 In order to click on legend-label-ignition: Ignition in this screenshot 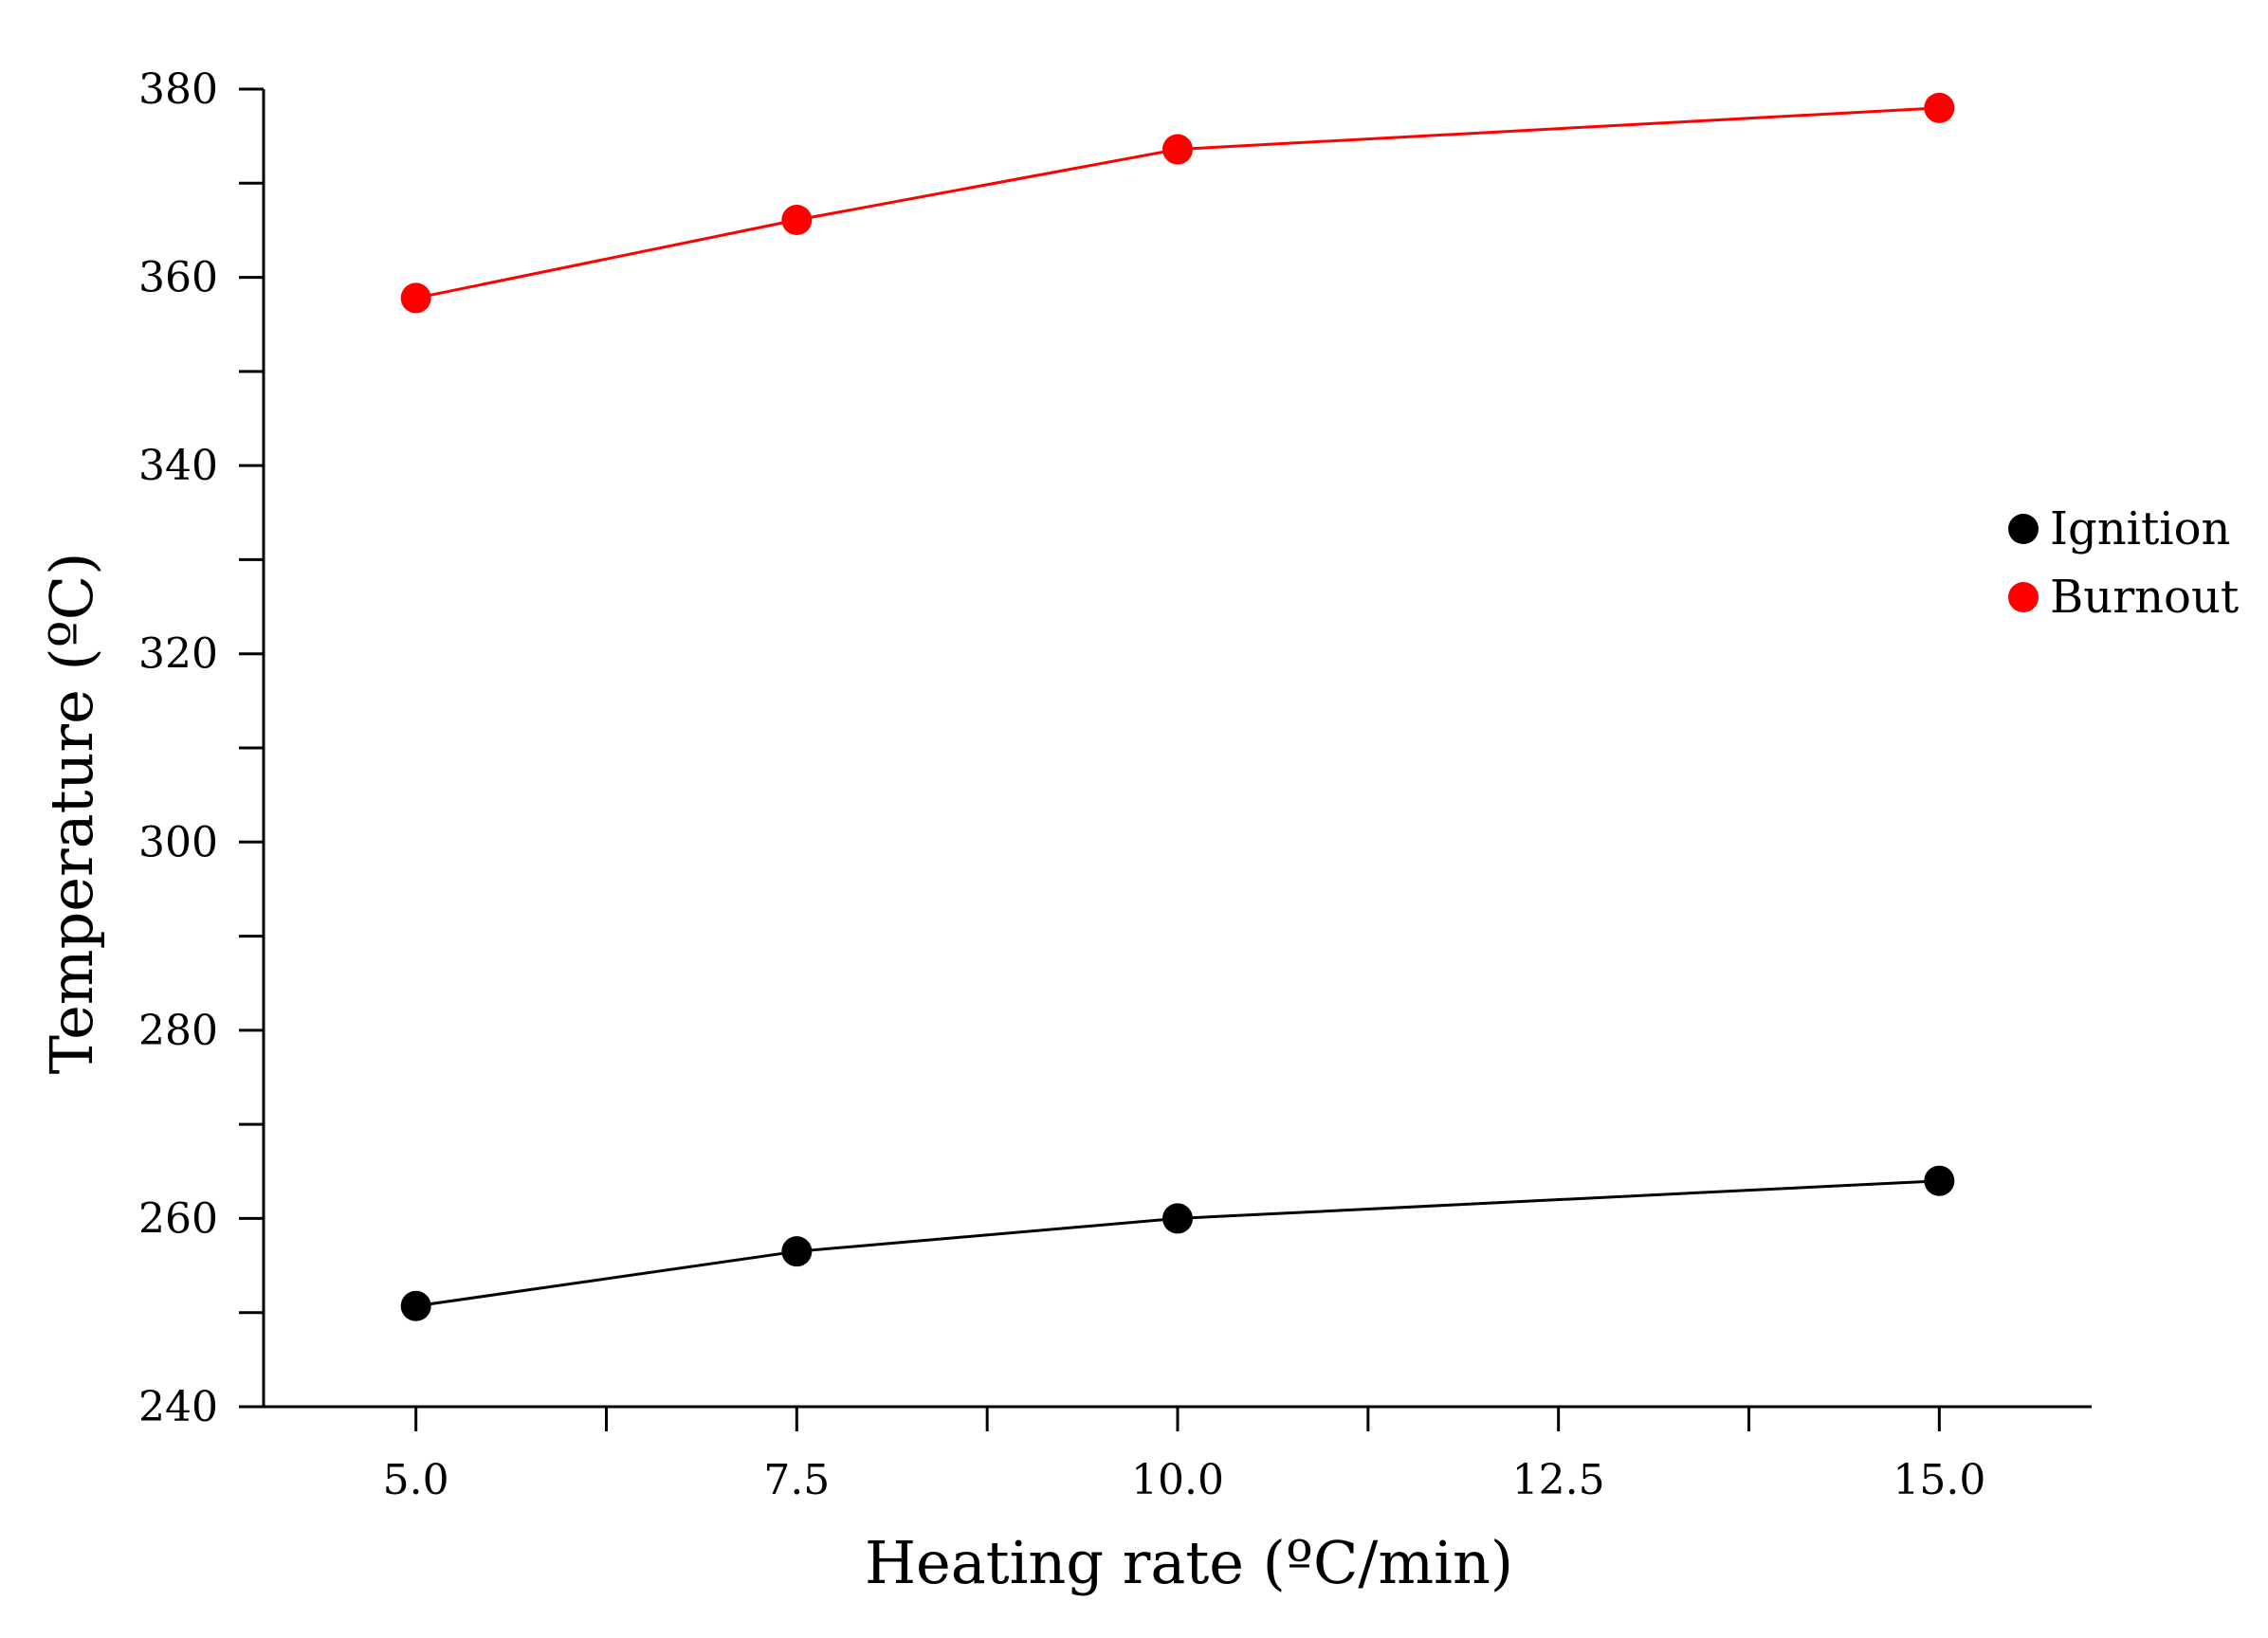, I will do `click(2140, 528)`.